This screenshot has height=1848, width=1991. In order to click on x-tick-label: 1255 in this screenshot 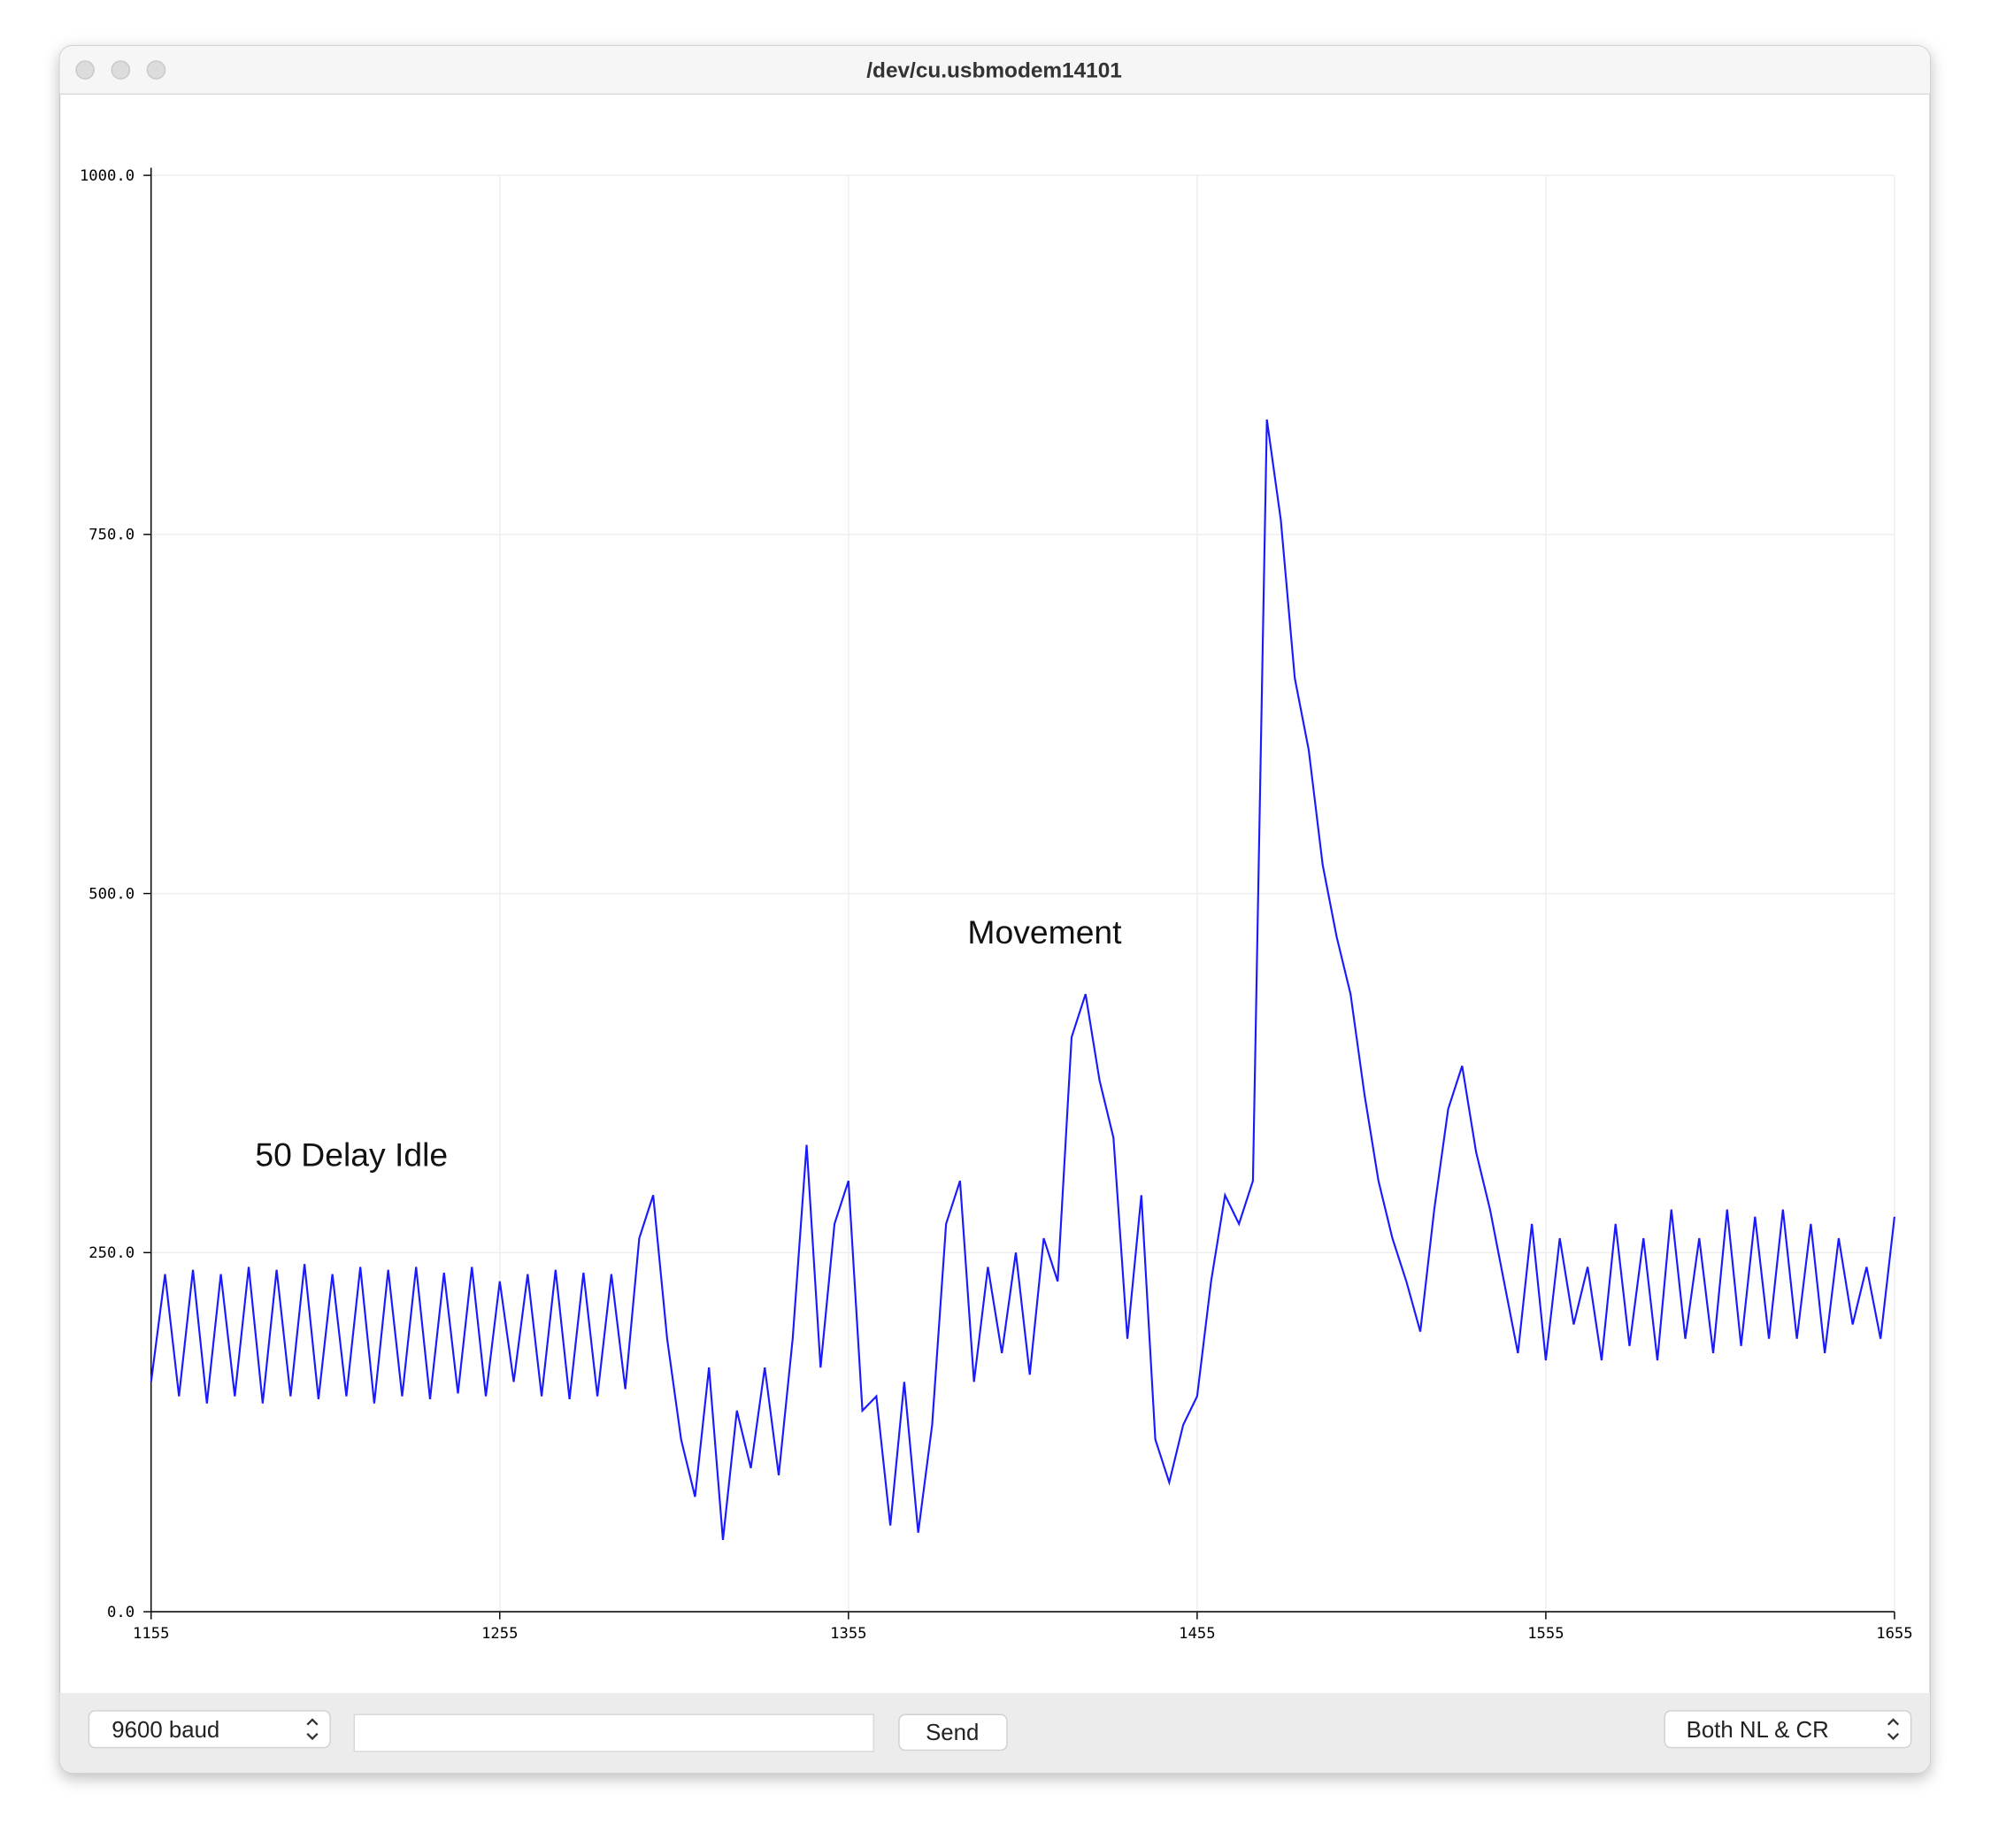, I will do `click(499, 1634)`.